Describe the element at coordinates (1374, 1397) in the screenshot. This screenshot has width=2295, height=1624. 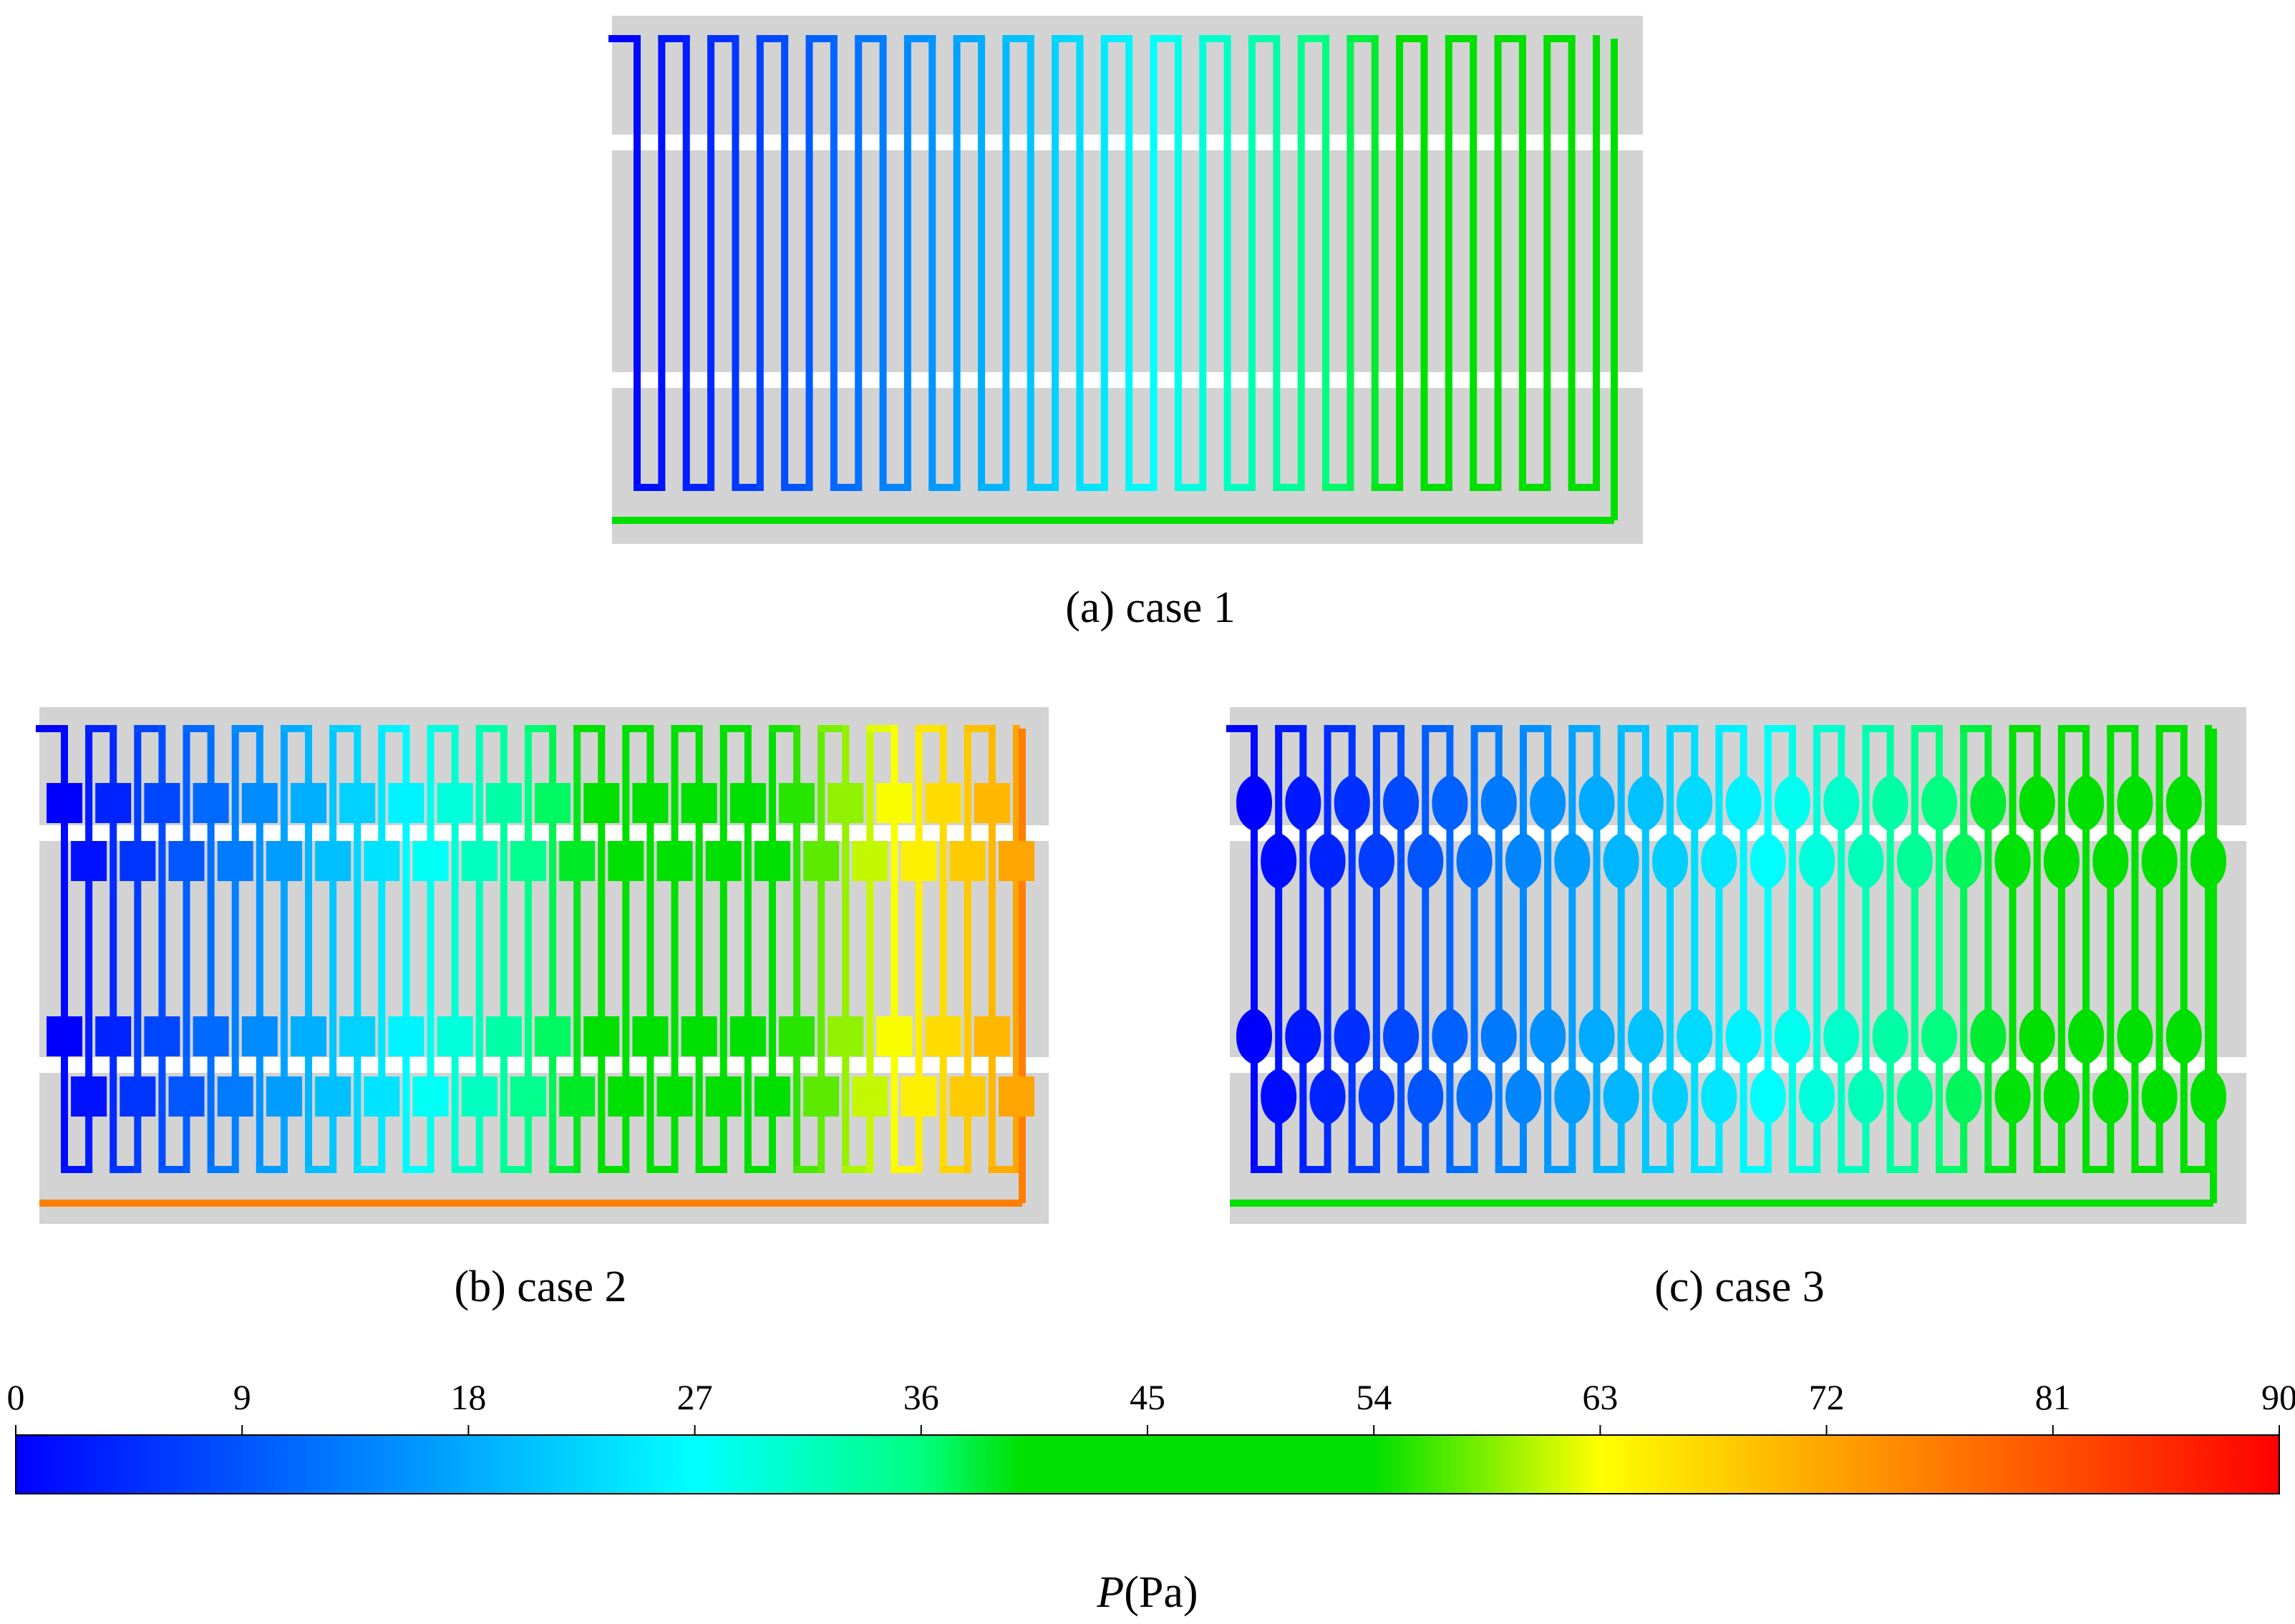
I see `colorbar-tick-label: 54` at that location.